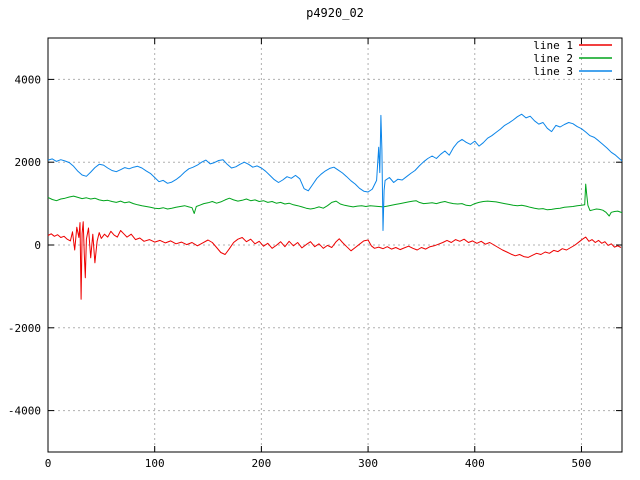  What do you see at coordinates (24, 328) in the screenshot?
I see `y-tick-label: -2000` at bounding box center [24, 328].